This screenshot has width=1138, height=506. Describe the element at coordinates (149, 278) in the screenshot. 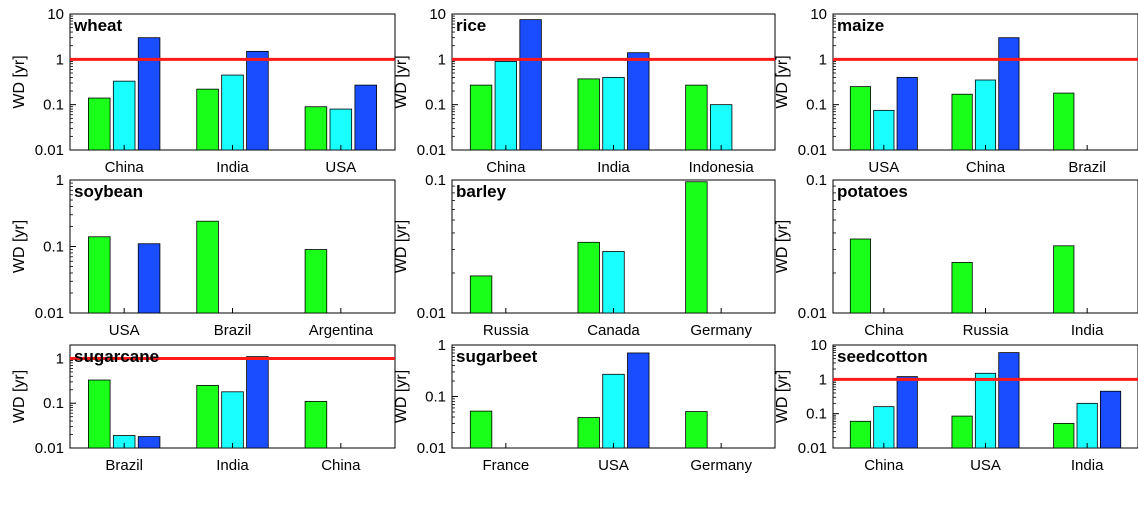

I see `bar-soybean-usa-s3` at that location.